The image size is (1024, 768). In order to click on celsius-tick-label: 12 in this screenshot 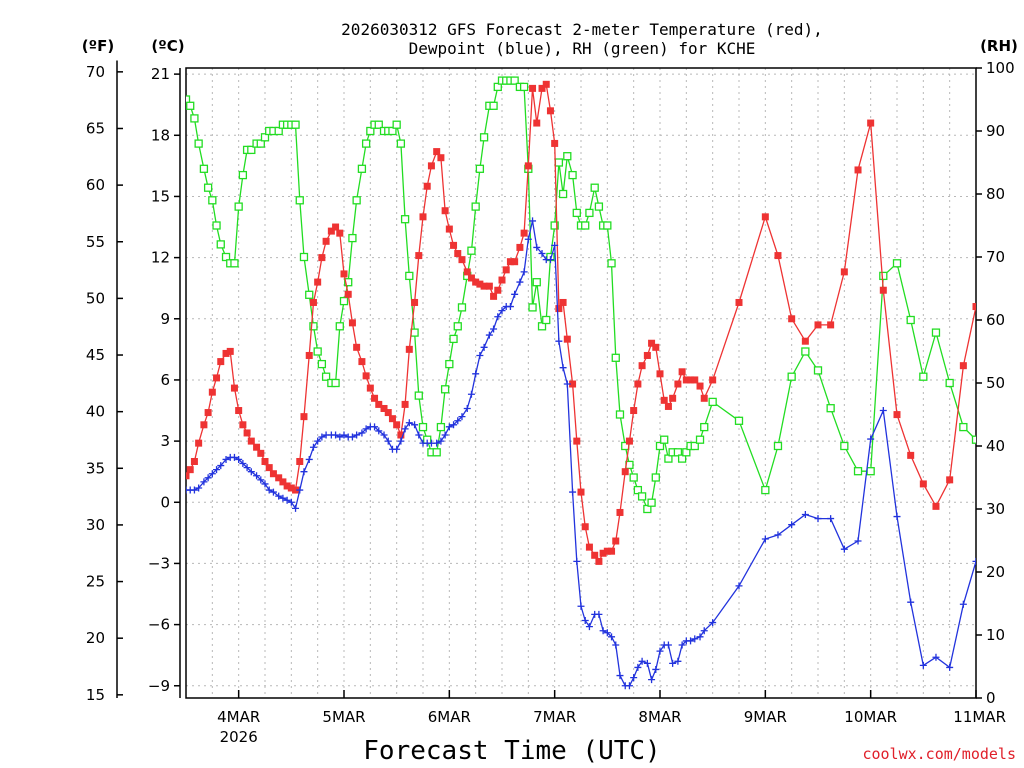, I will do `click(160, 258)`.